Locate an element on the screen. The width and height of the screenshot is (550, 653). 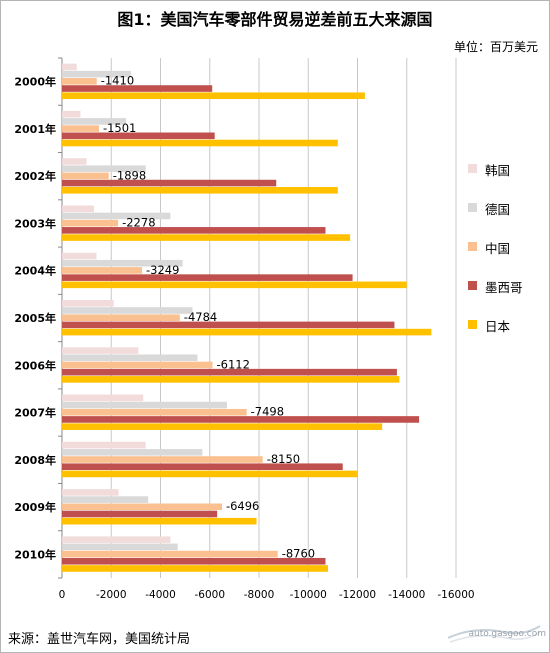
data-label: -1898 is located at coordinates (129, 175).